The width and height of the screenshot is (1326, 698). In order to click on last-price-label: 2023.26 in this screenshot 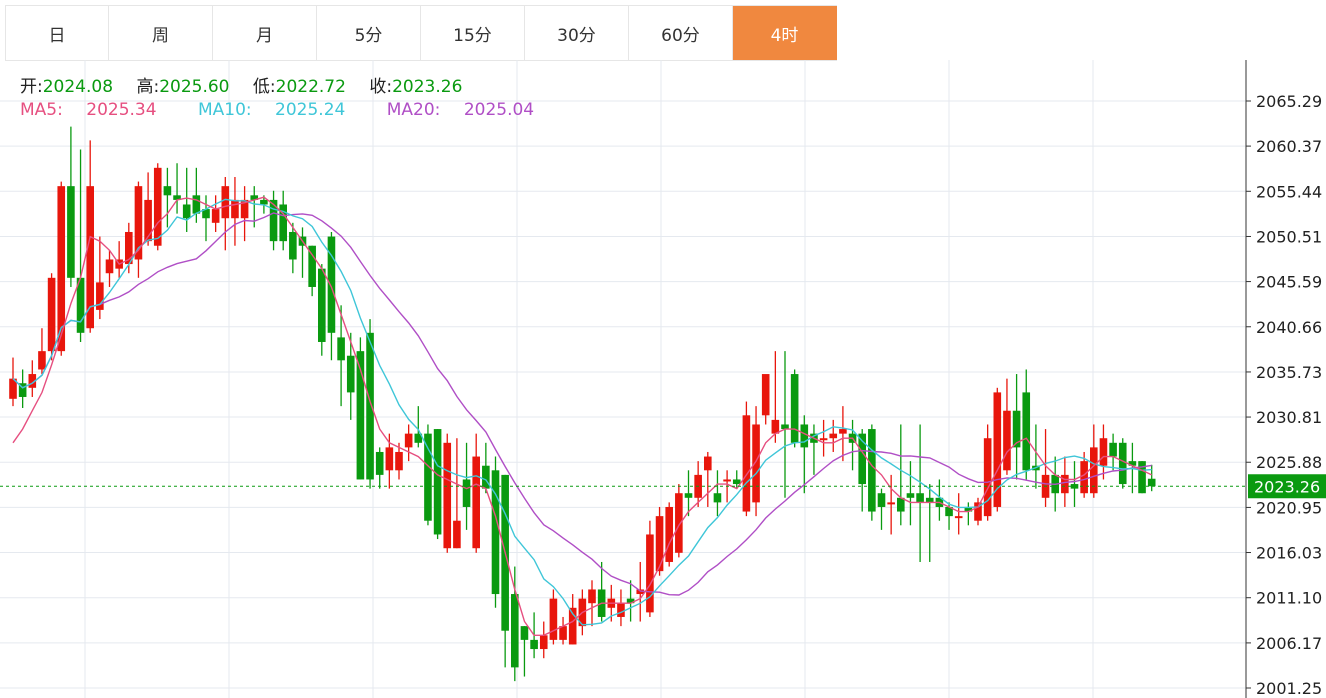, I will do `click(1287, 486)`.